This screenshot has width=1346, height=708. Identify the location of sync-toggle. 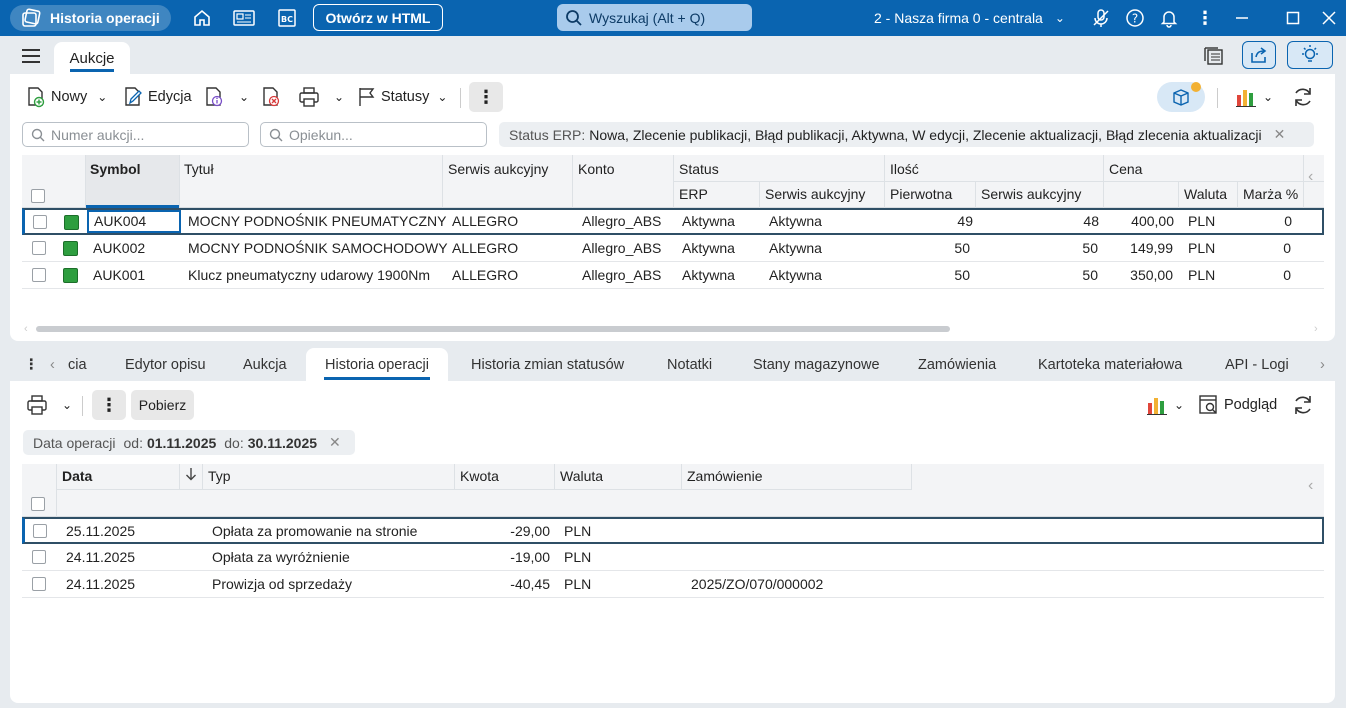
(1181, 97).